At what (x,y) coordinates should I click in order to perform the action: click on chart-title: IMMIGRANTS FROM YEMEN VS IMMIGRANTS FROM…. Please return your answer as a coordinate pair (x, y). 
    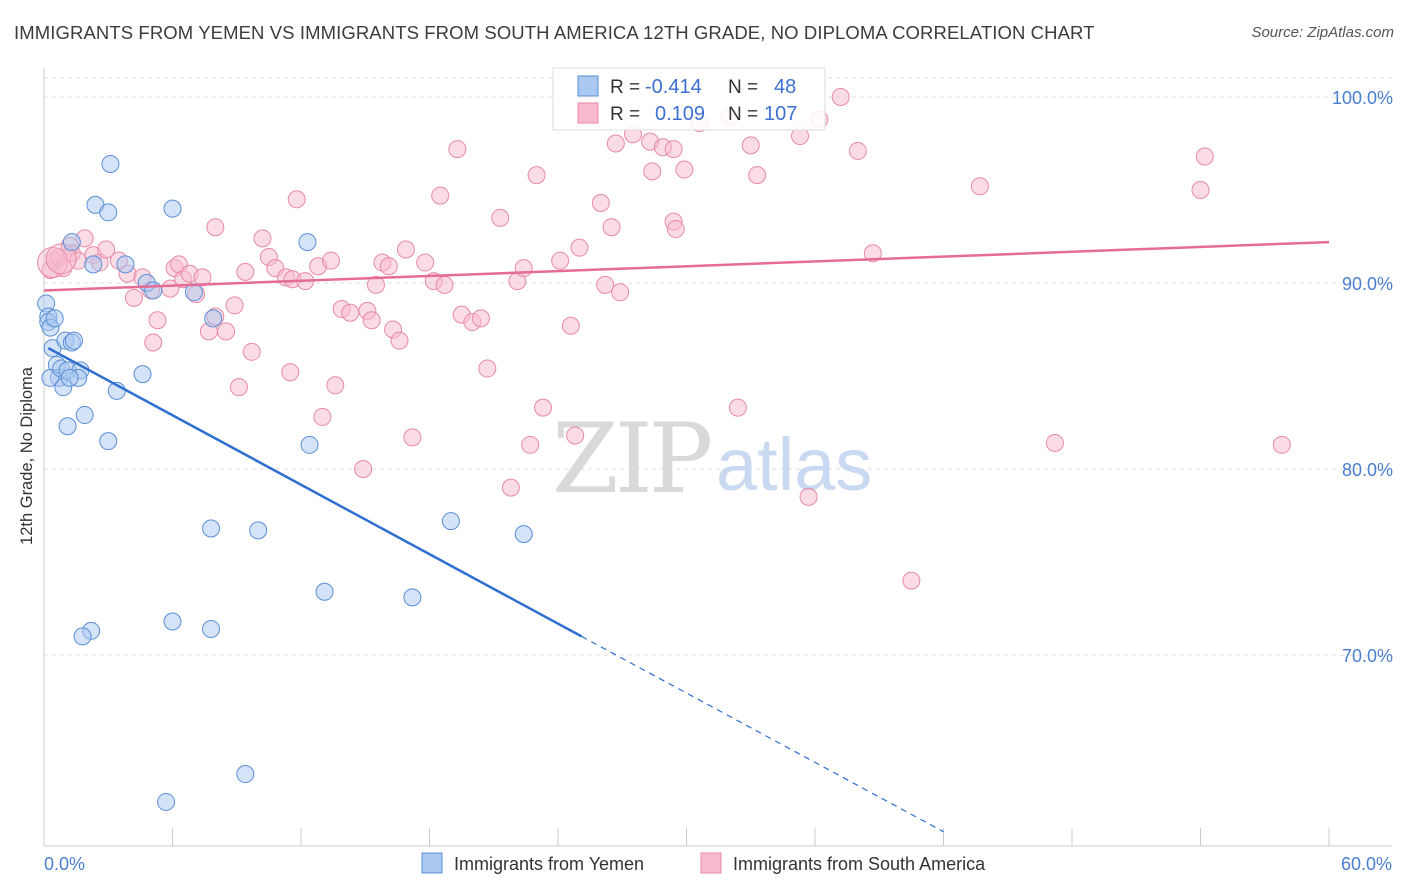
    Looking at the image, I should click on (554, 32).